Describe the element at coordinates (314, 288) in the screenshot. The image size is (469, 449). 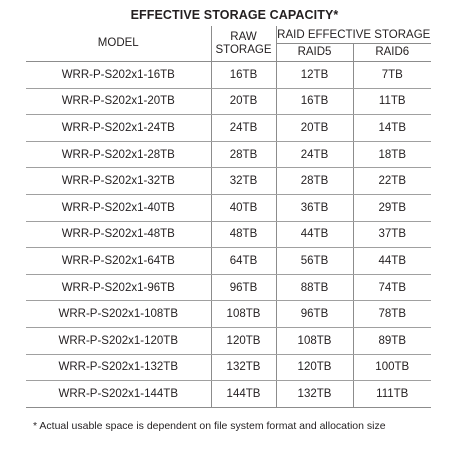
I see `raid5-cell: 88TB` at that location.